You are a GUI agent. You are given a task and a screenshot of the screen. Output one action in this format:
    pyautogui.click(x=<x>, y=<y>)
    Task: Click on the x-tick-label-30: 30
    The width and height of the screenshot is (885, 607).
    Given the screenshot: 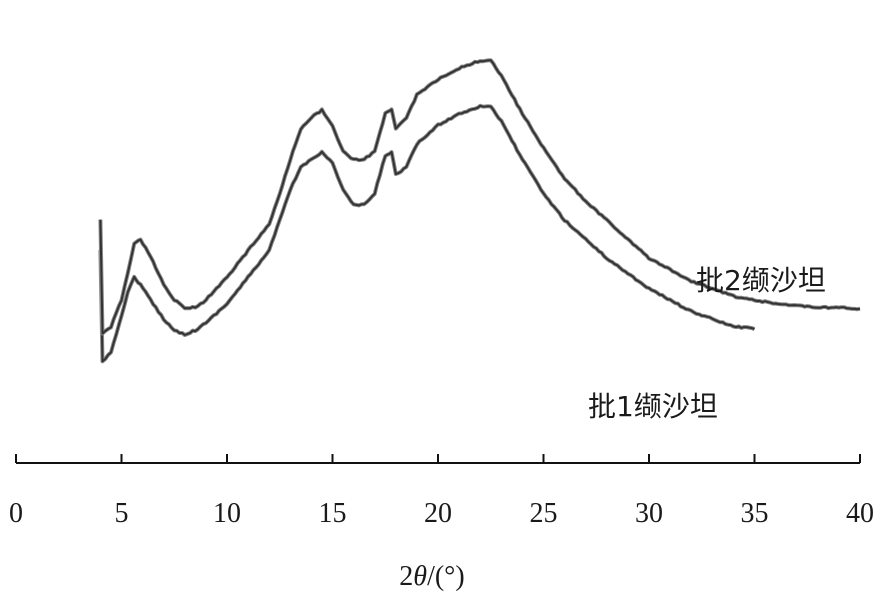 What is the action you would take?
    pyautogui.click(x=649, y=513)
    